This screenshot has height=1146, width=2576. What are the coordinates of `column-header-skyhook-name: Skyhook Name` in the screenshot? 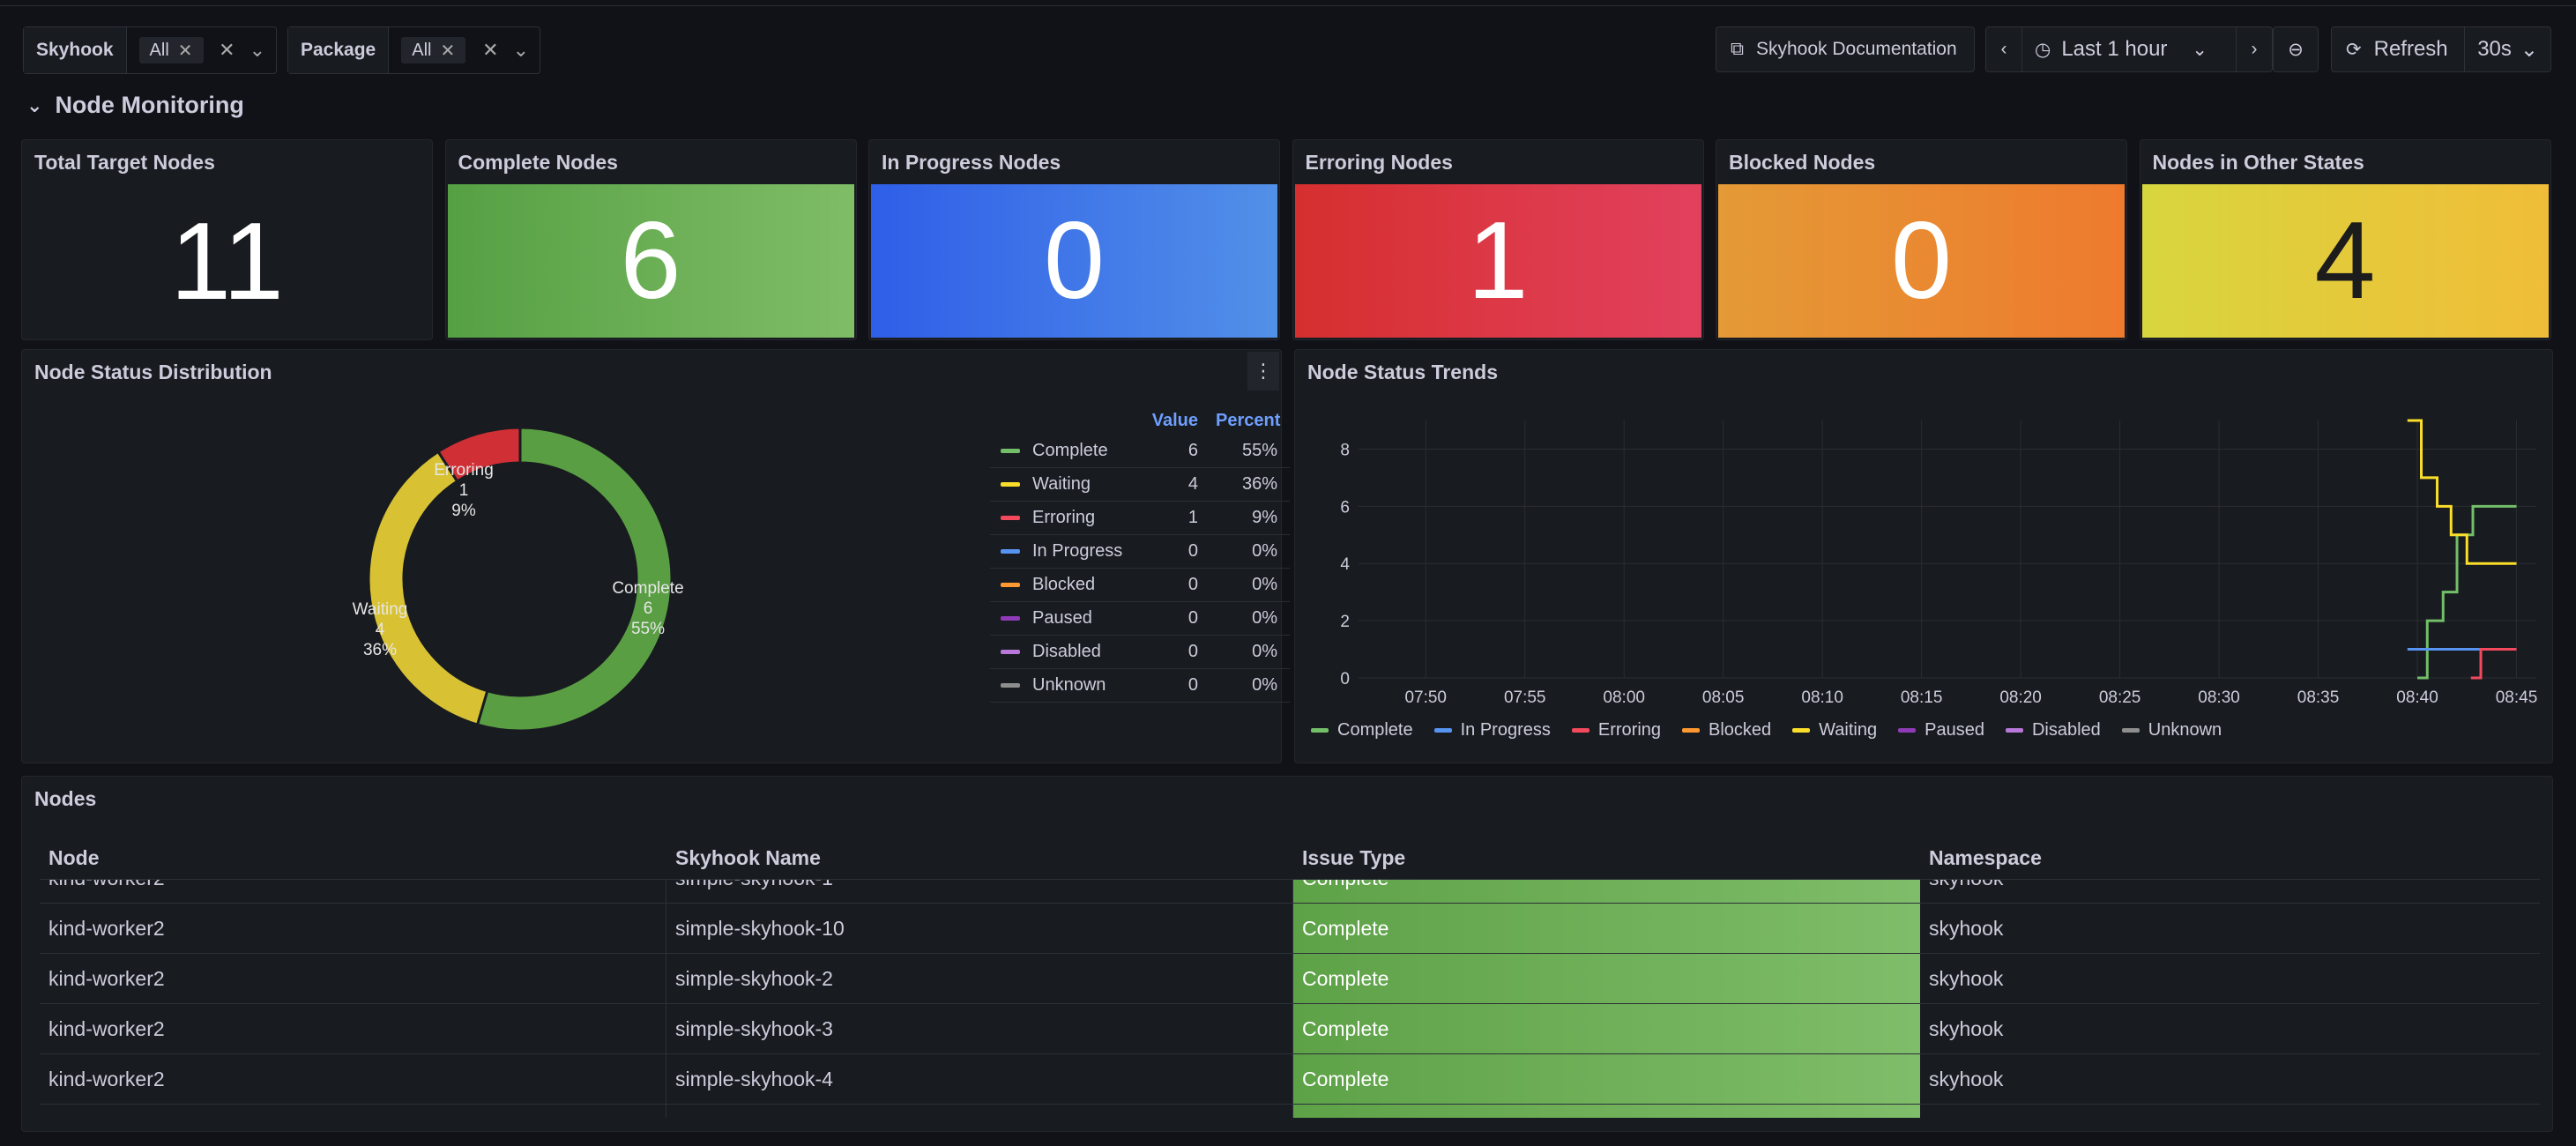 It's located at (748, 857).